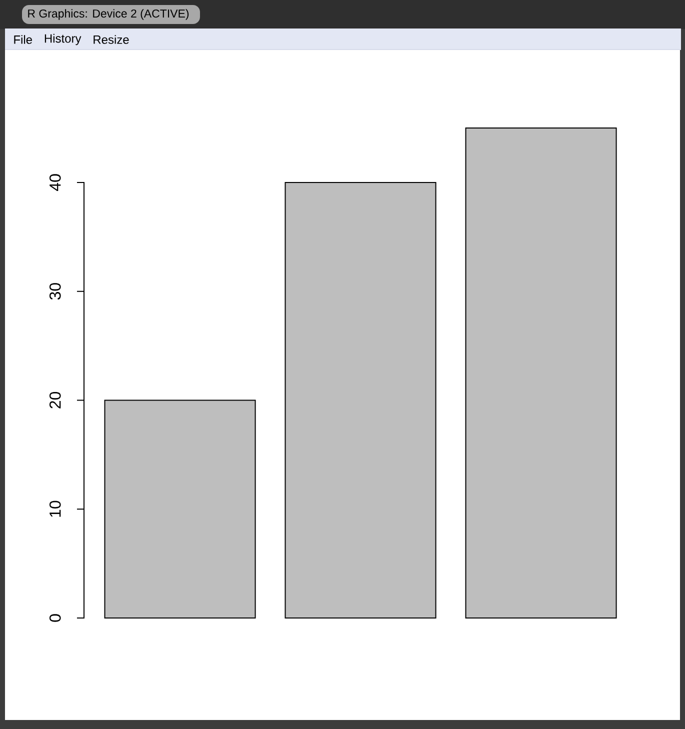  I want to click on y-tick-label: 30, so click(55, 291).